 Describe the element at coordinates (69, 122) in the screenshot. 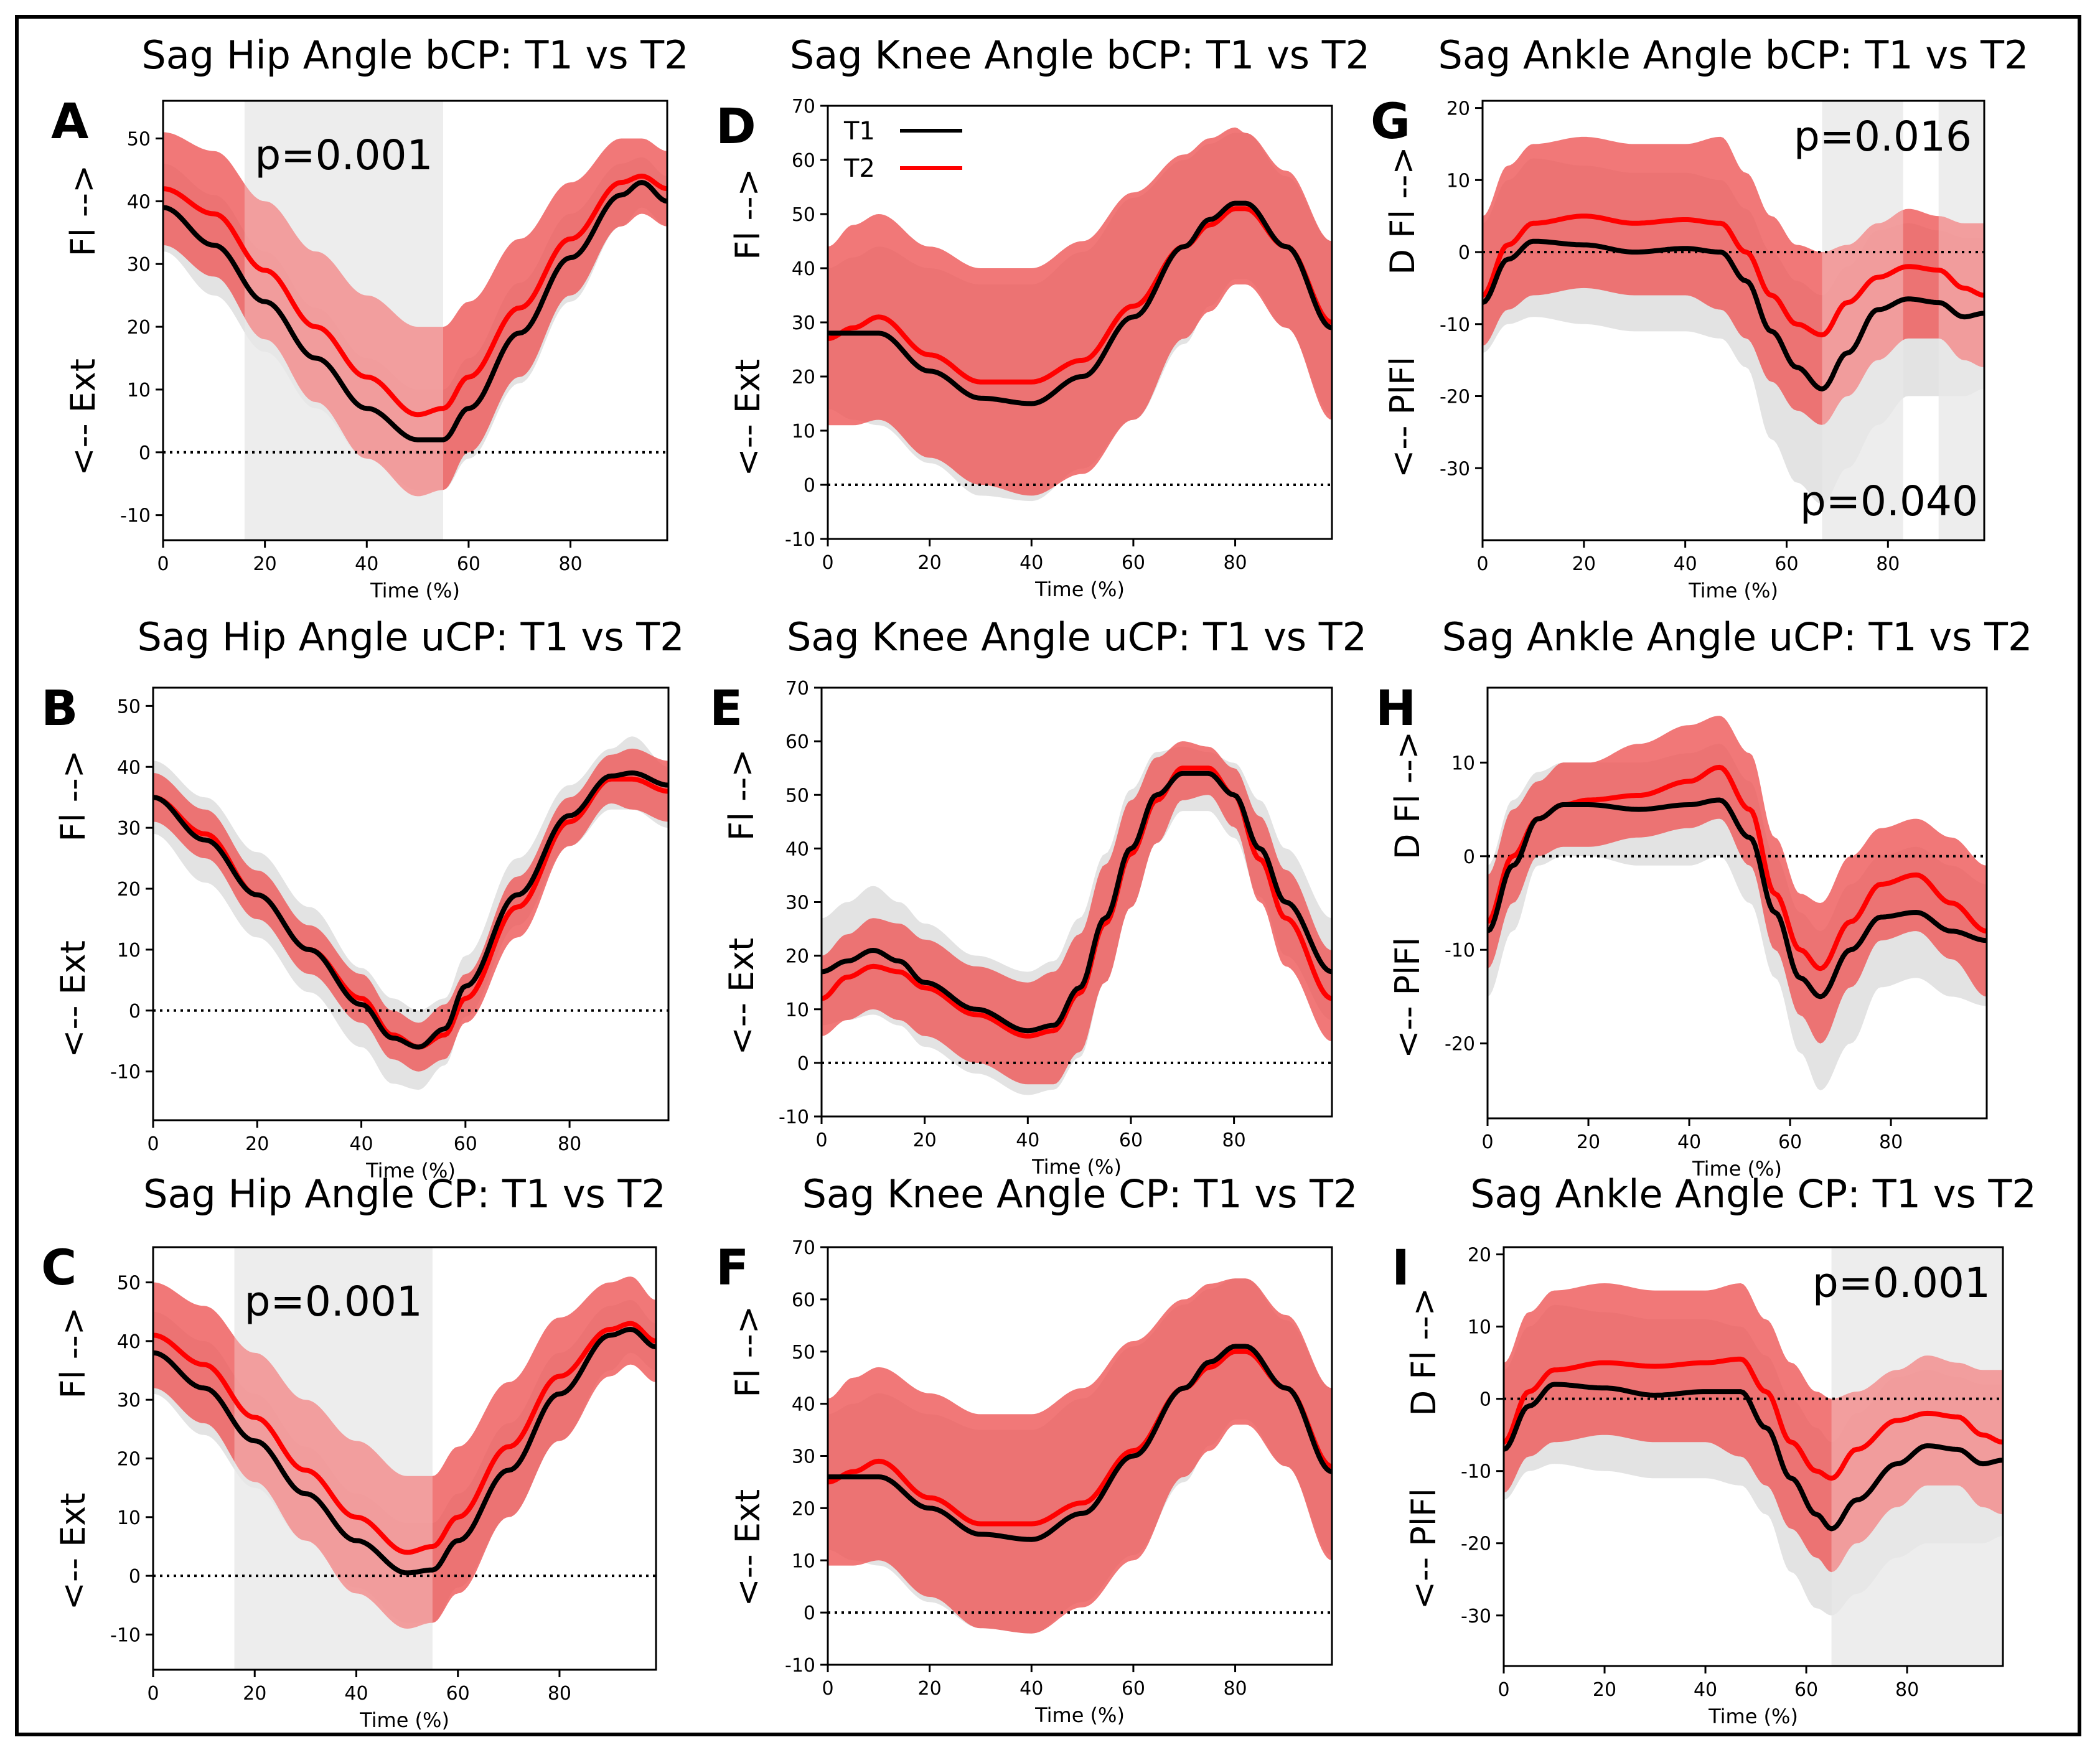

I see `panel-letter: A` at that location.